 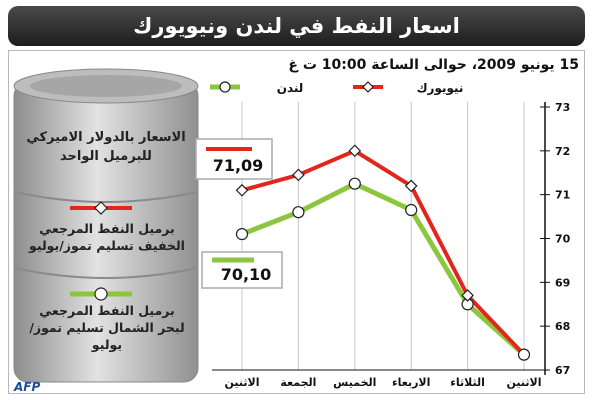 What do you see at coordinates (562, 282) in the screenshot?
I see `y-tick-label: 69` at bounding box center [562, 282].